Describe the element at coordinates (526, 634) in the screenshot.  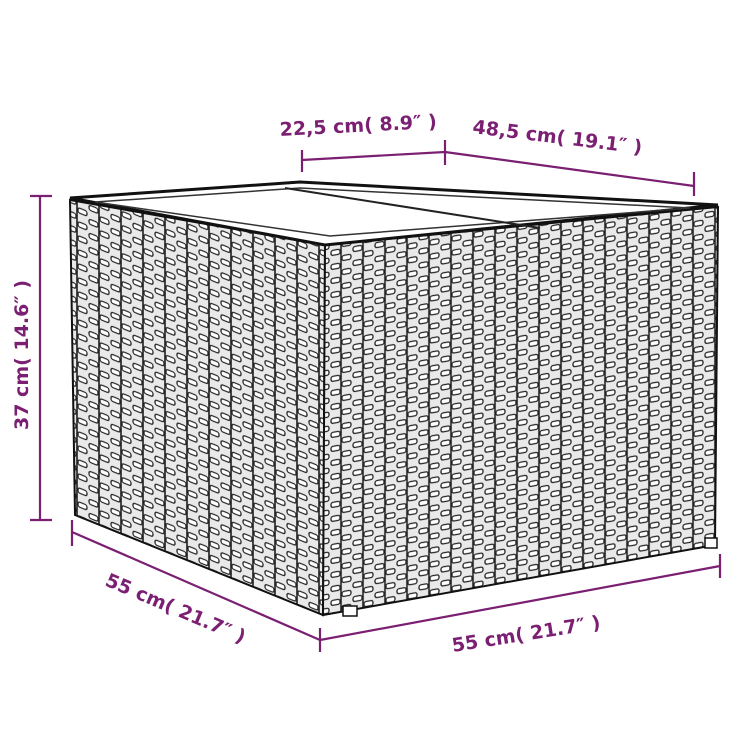
I see `dimension-bottom-right: 55 cm( 21.7″ )` at that location.